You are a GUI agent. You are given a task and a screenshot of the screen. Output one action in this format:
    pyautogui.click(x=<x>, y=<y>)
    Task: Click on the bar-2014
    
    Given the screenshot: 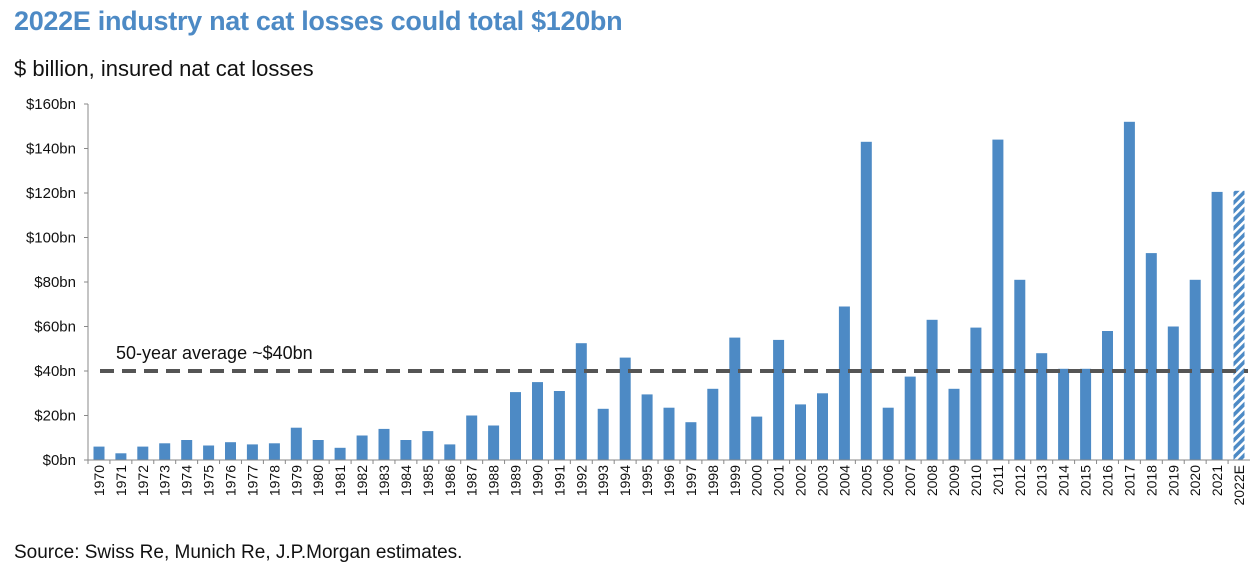 What is the action you would take?
    pyautogui.click(x=1064, y=414)
    